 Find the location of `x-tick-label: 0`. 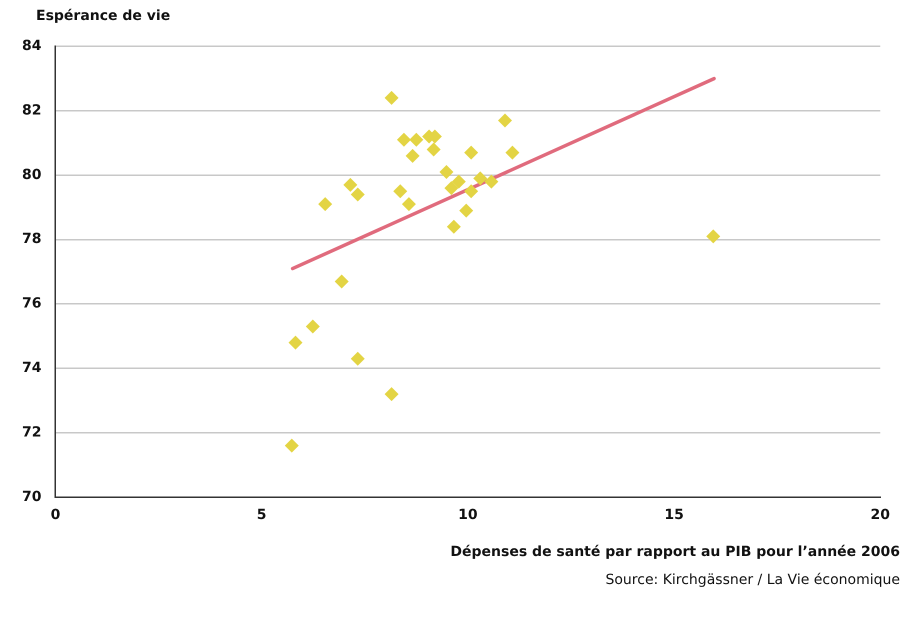

x-tick-label: 0 is located at coordinates (55, 515).